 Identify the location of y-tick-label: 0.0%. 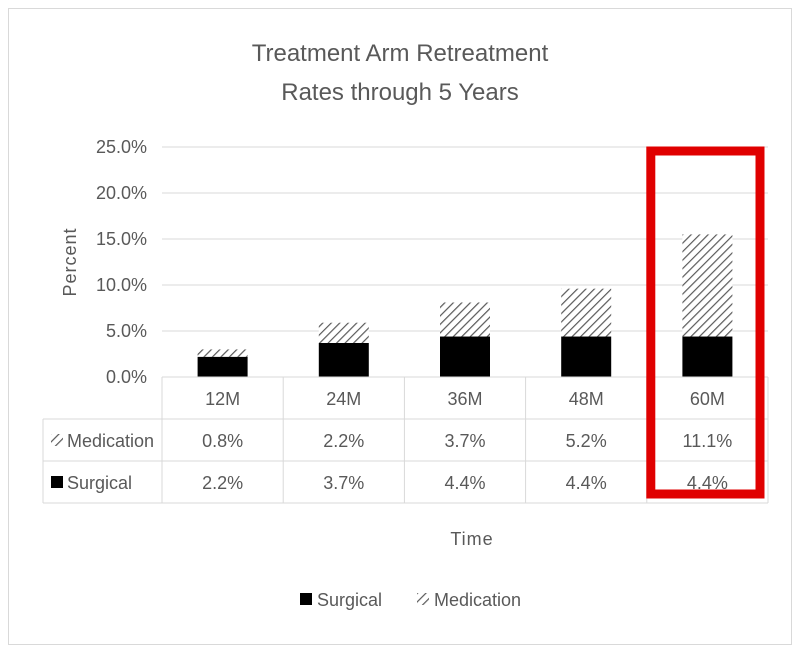
(126, 377).